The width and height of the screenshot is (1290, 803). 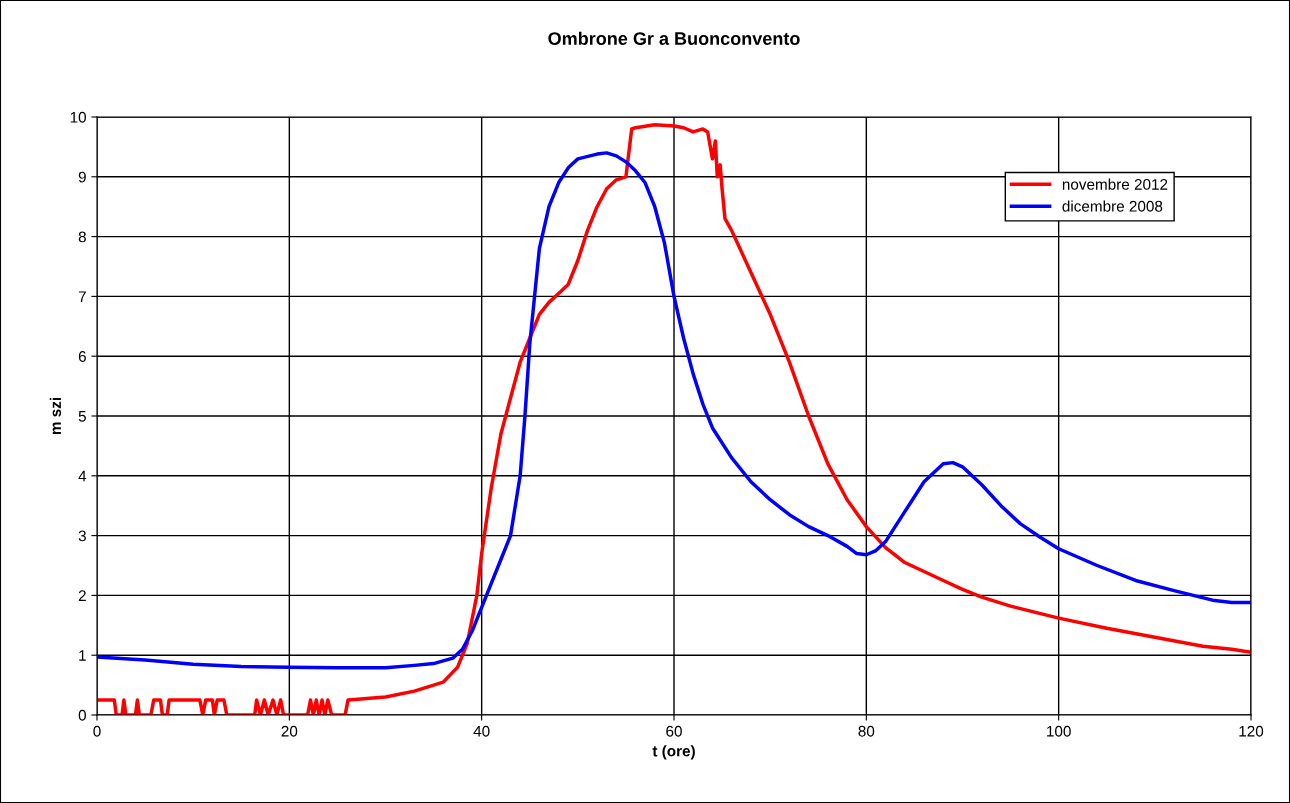 I want to click on x-tick-label: 120, so click(x=1251, y=731).